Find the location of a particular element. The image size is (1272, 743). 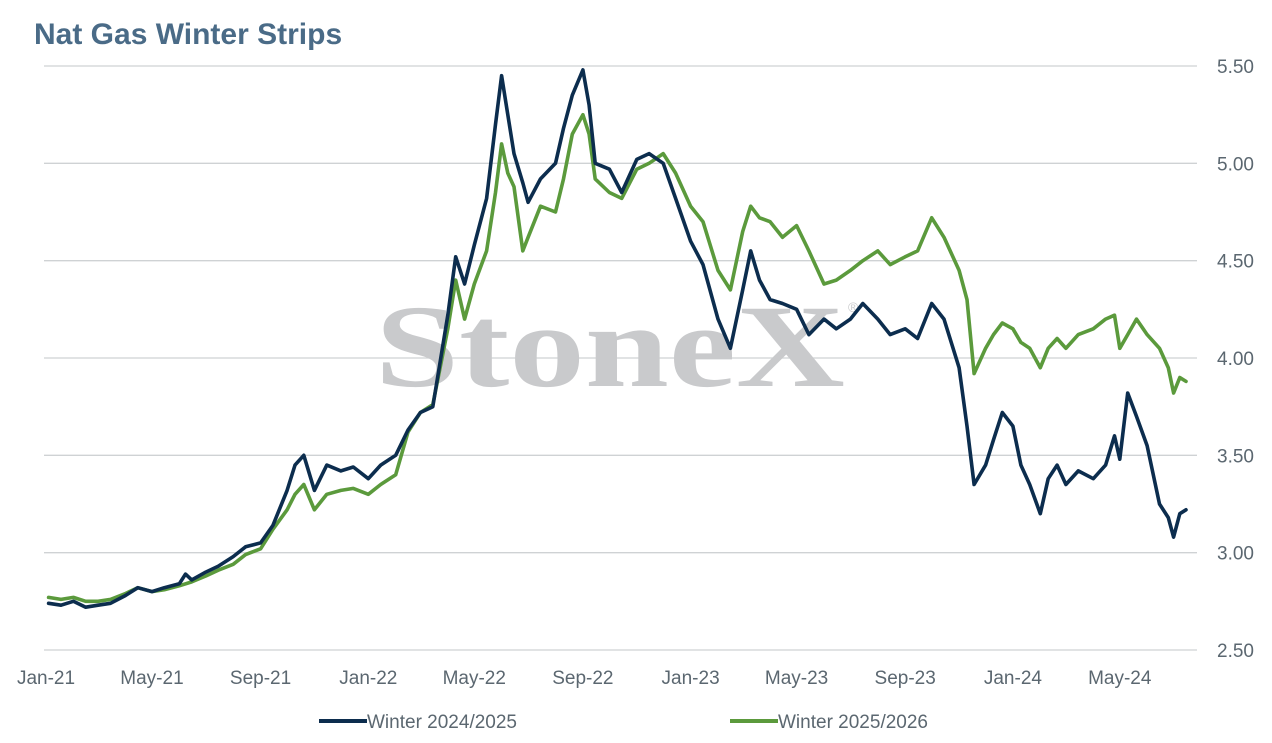

y-tick-label: 4.00 is located at coordinates (1235, 359).